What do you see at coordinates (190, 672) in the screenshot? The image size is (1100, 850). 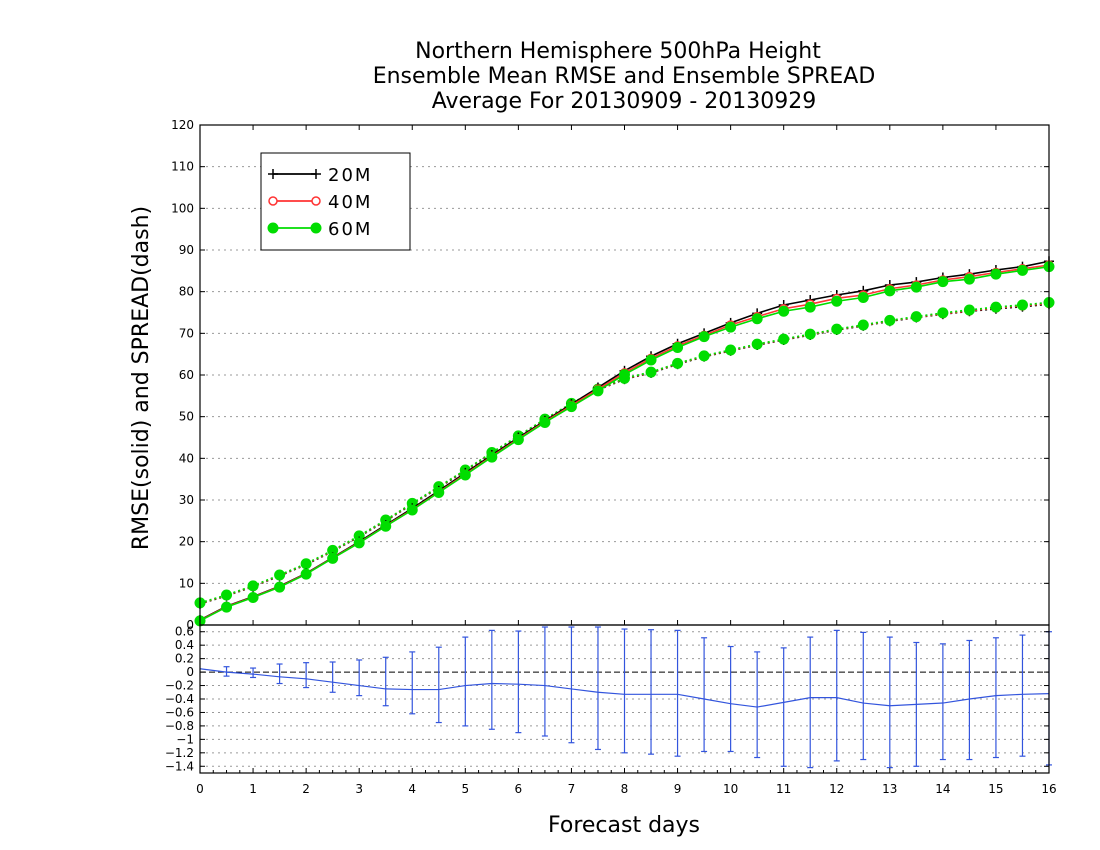 I see `lower-y-tick-label: 0` at bounding box center [190, 672].